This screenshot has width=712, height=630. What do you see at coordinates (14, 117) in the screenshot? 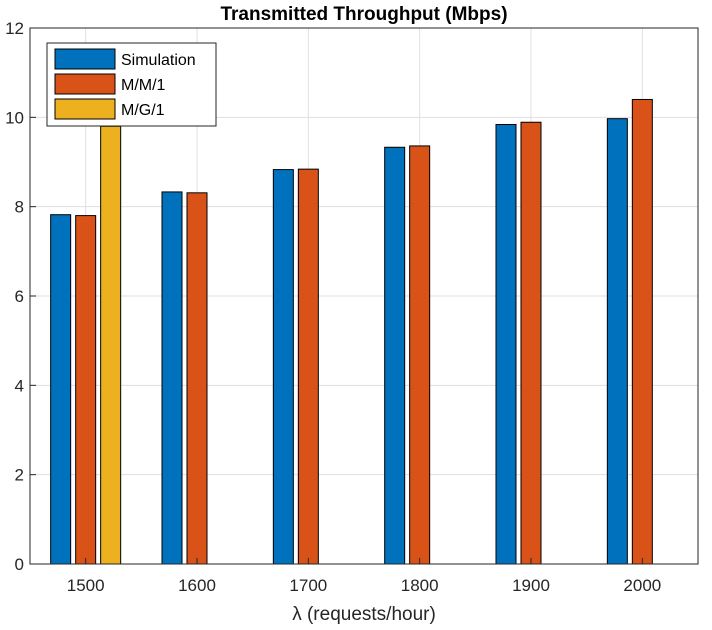
I see `y-tick-label: 10` at bounding box center [14, 117].